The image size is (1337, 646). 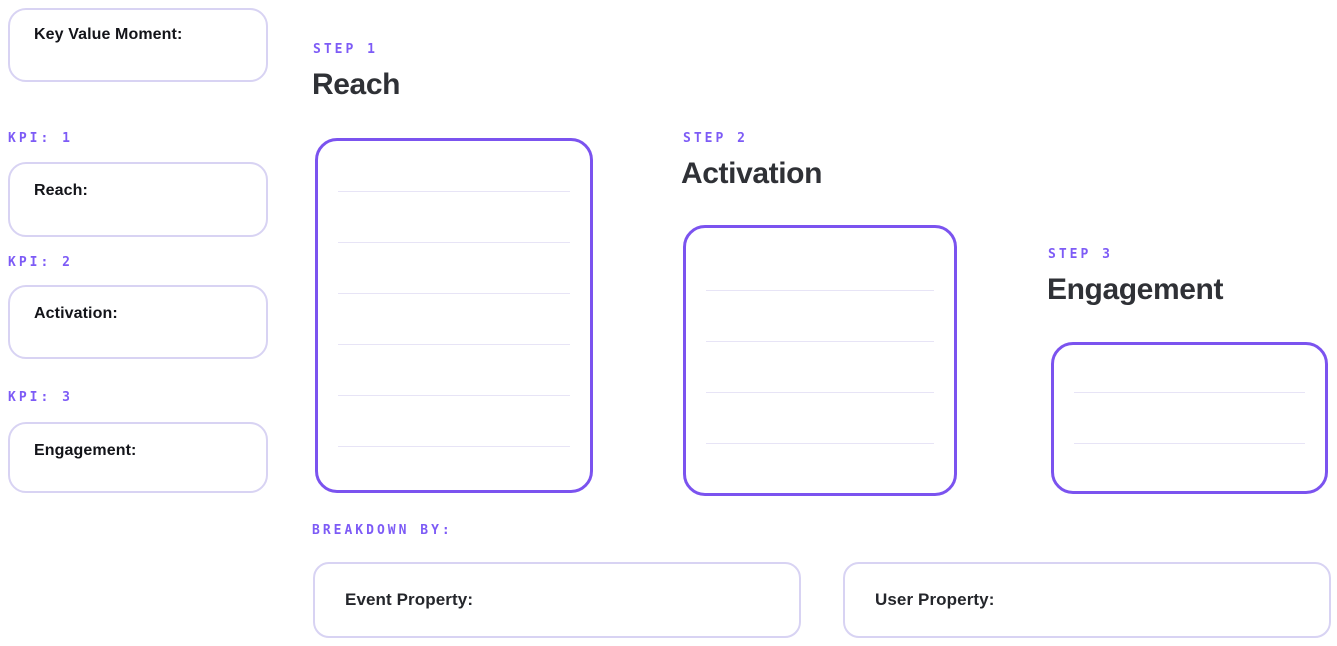 I want to click on breakdown-by-tag: BREAKDOWN BY:, so click(x=382, y=530).